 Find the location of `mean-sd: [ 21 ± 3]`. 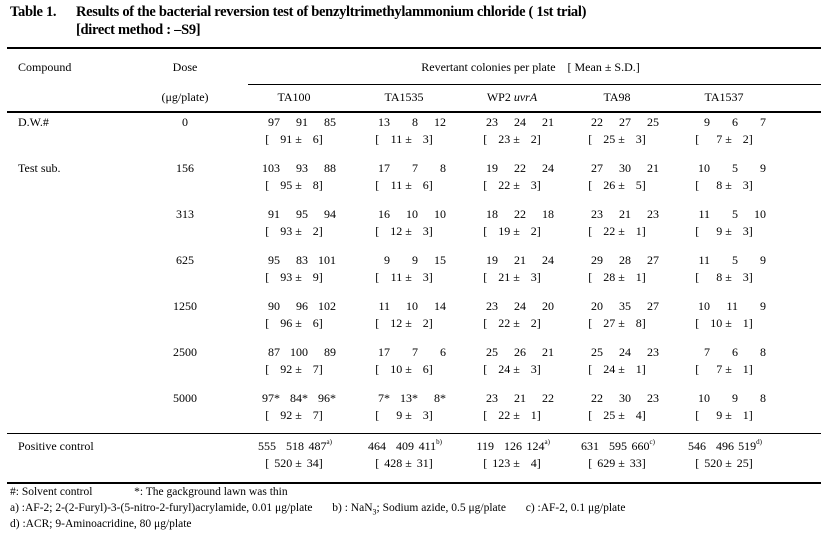

mean-sd: [ 21 ± 3] is located at coordinates (512, 277).